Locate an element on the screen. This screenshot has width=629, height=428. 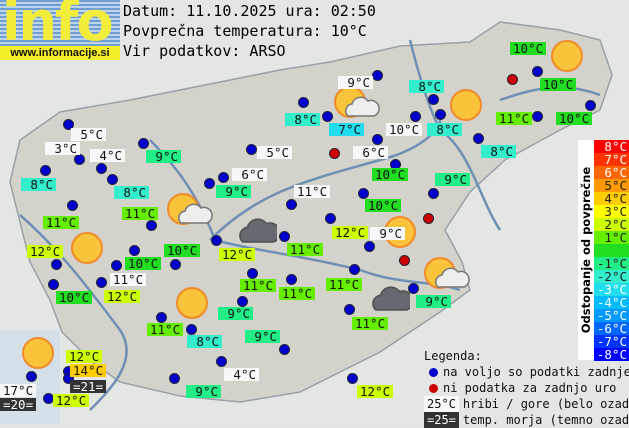
blue-dot-icon is located at coordinates (433, 372).